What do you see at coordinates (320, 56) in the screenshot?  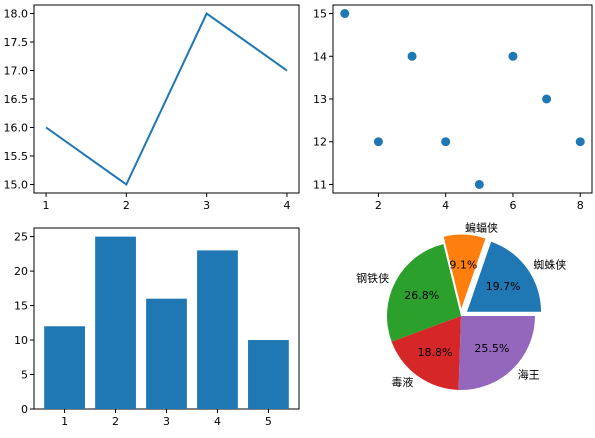 I see `y-tick-label: 14` at bounding box center [320, 56].